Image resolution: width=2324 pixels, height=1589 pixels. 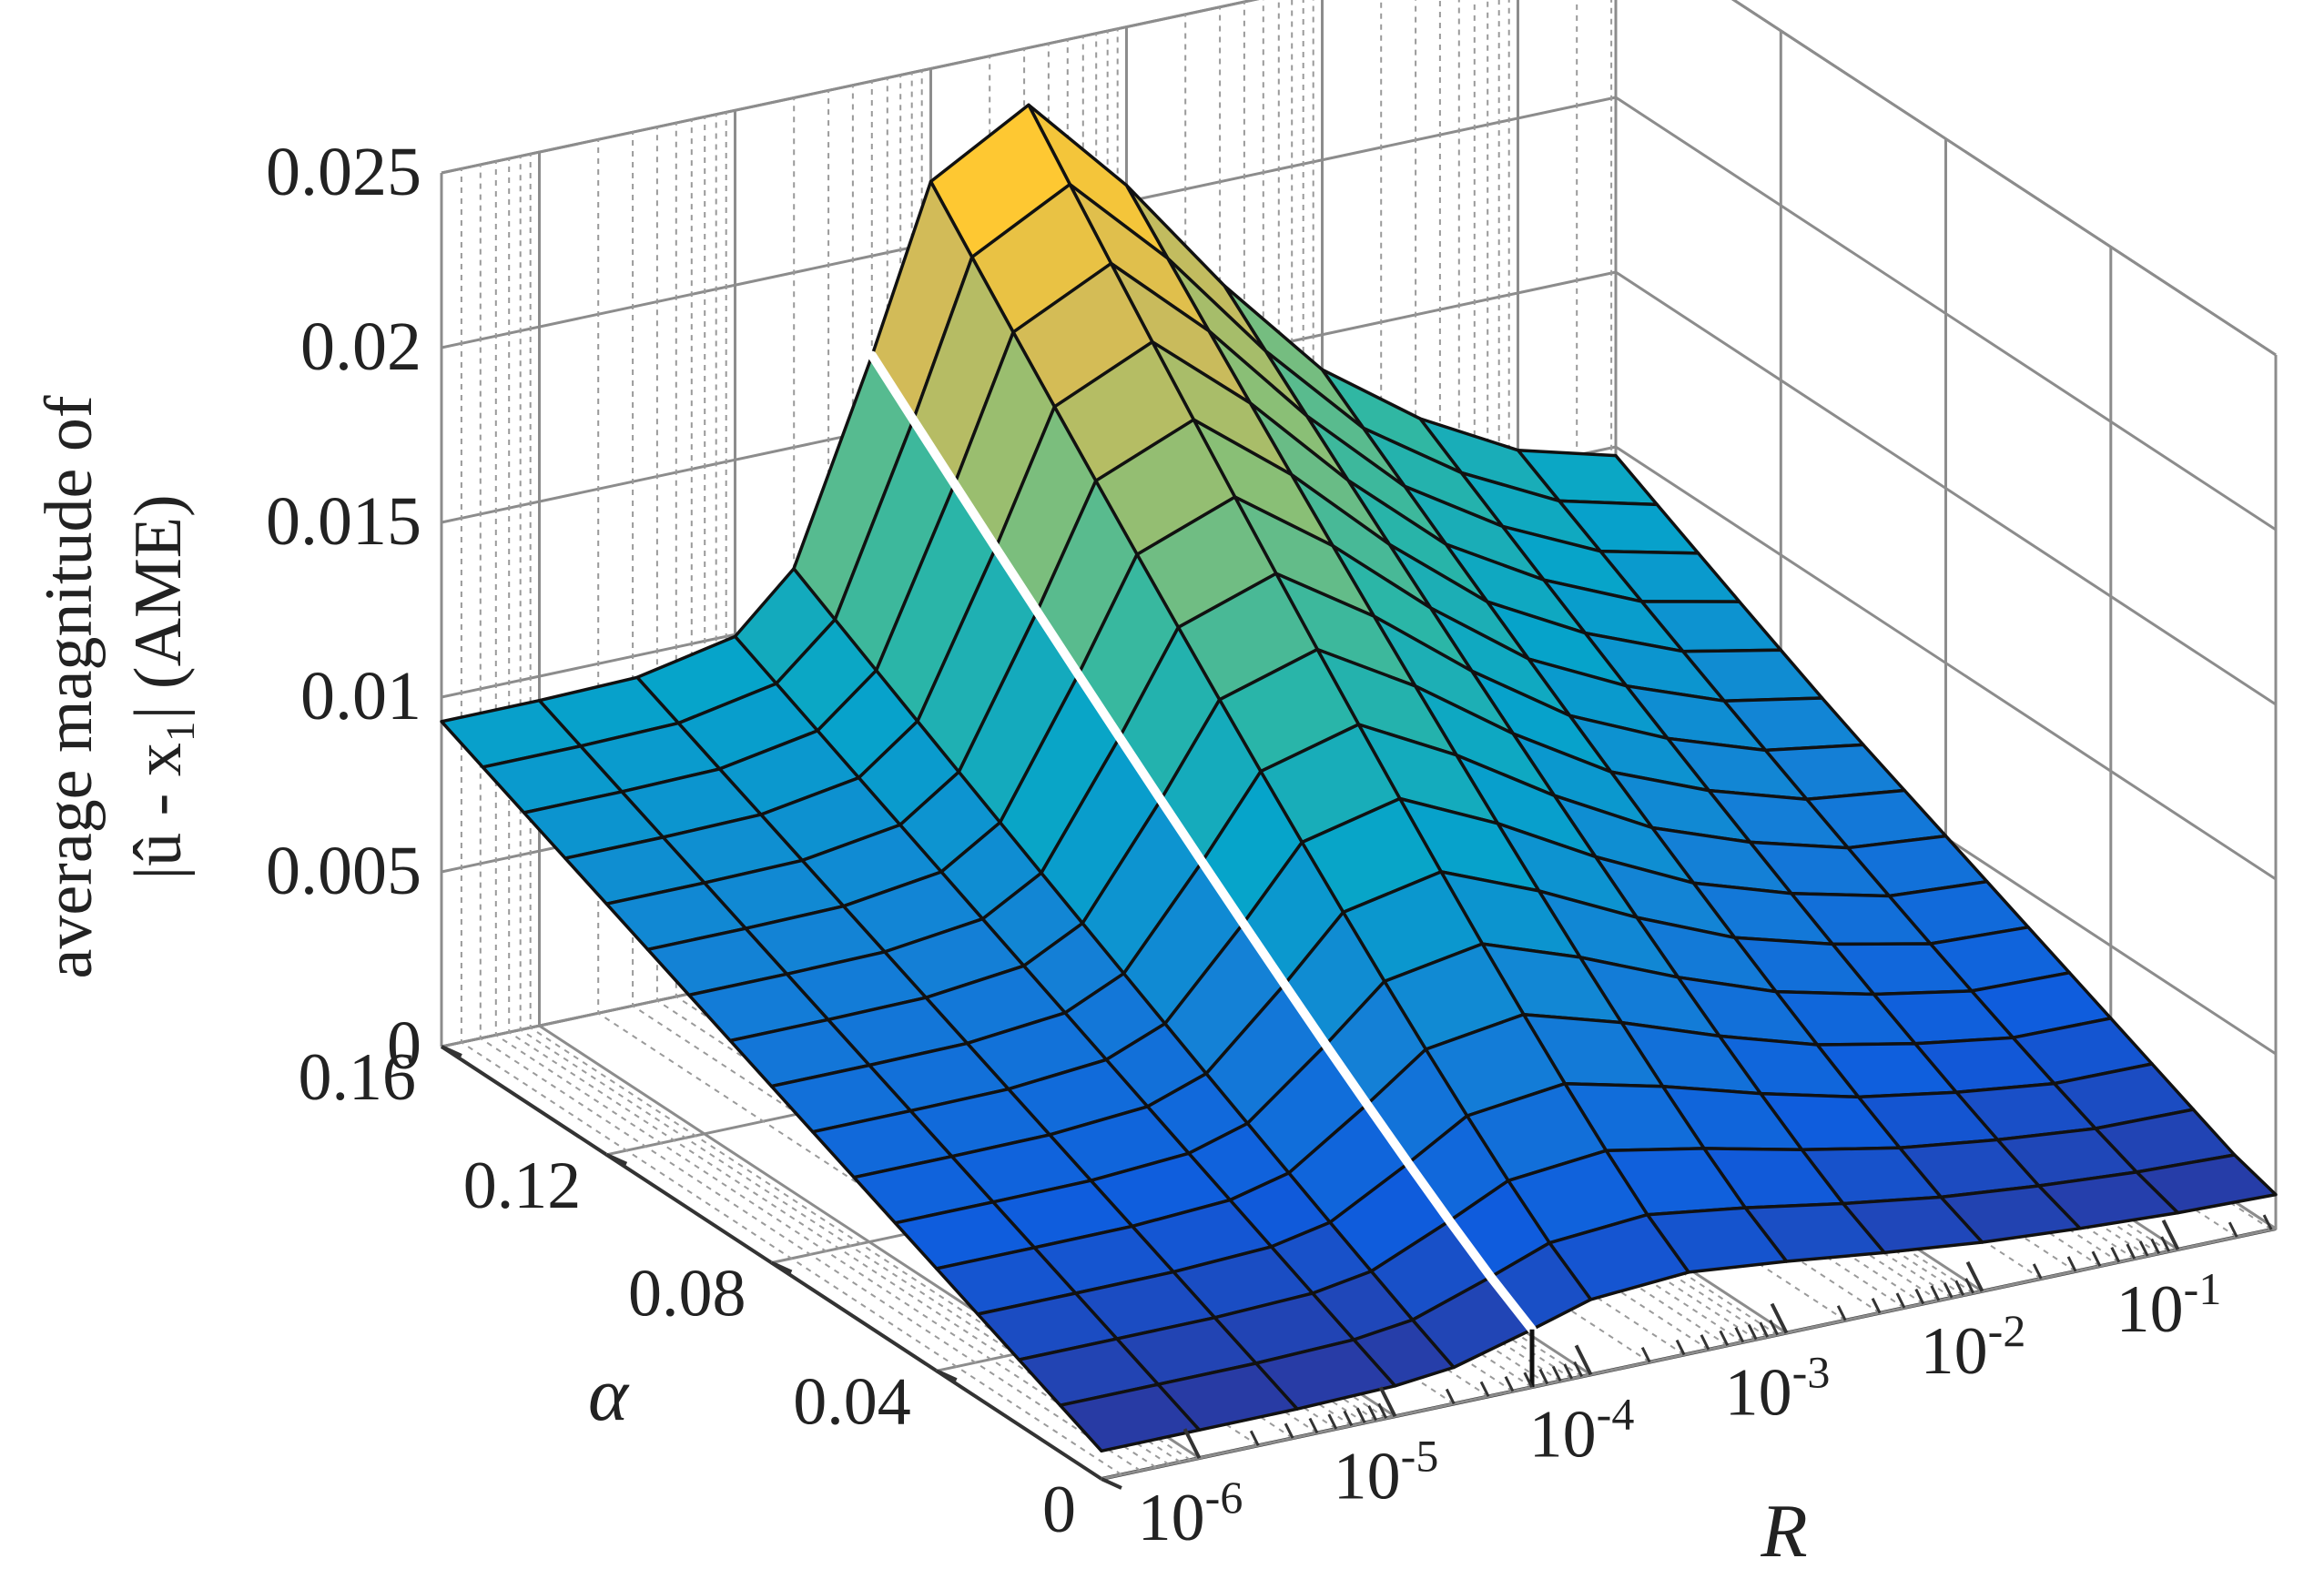 What do you see at coordinates (343, 172) in the screenshot?
I see `z-tick-label: 0.025` at bounding box center [343, 172].